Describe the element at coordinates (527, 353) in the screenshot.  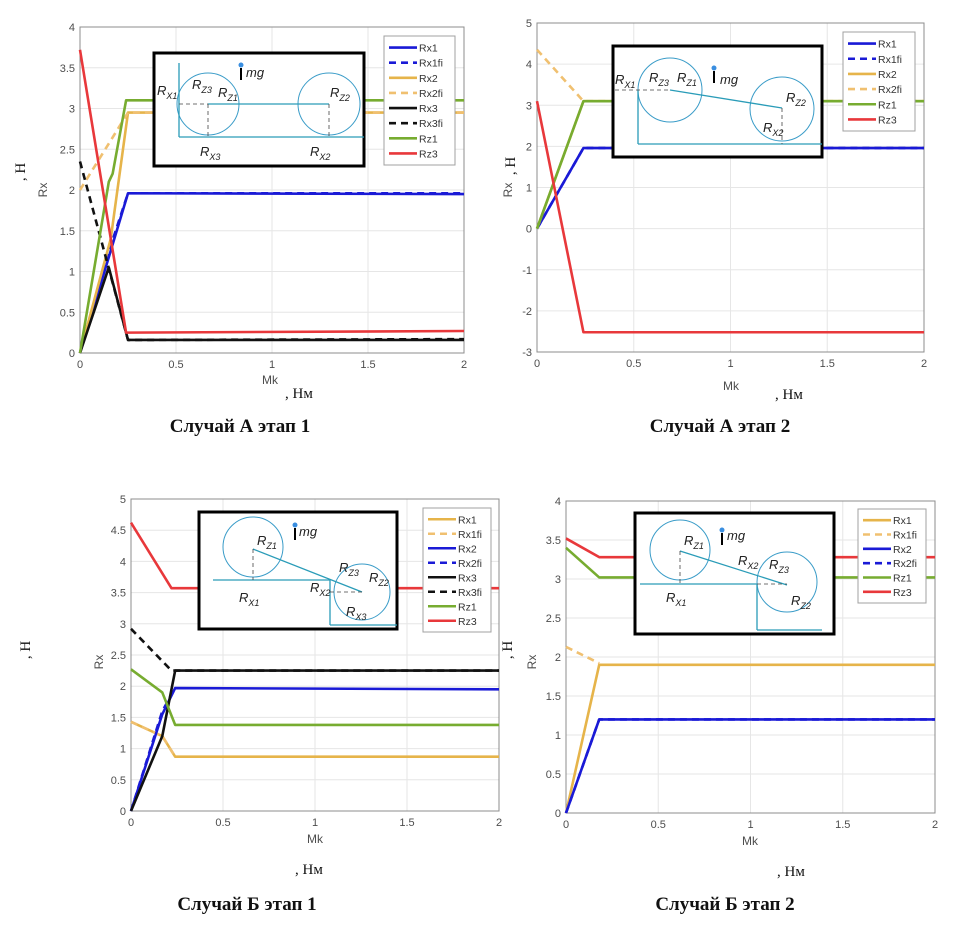
I see `y-tick-label: -3` at that location.